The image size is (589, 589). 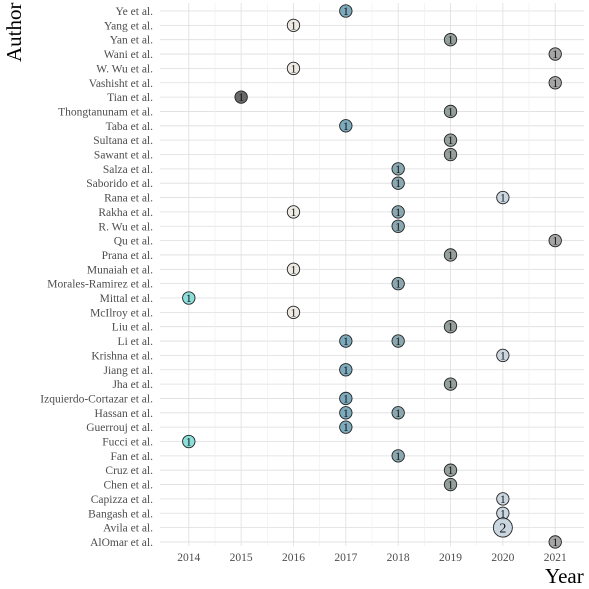 I want to click on y-tick-label: Cruz et al., so click(x=129, y=471).